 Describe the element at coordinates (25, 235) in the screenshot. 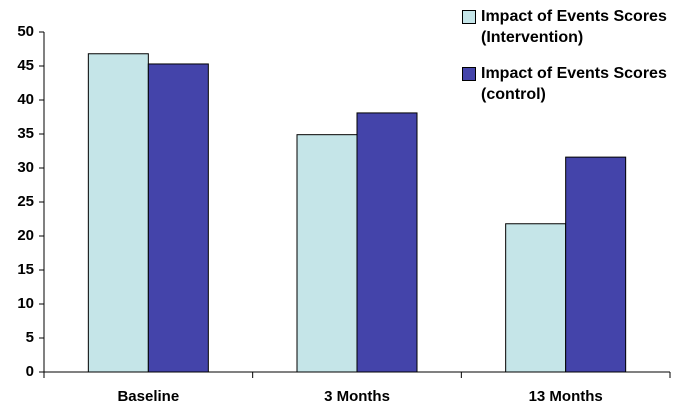

I see `y-tick-label: 20` at that location.